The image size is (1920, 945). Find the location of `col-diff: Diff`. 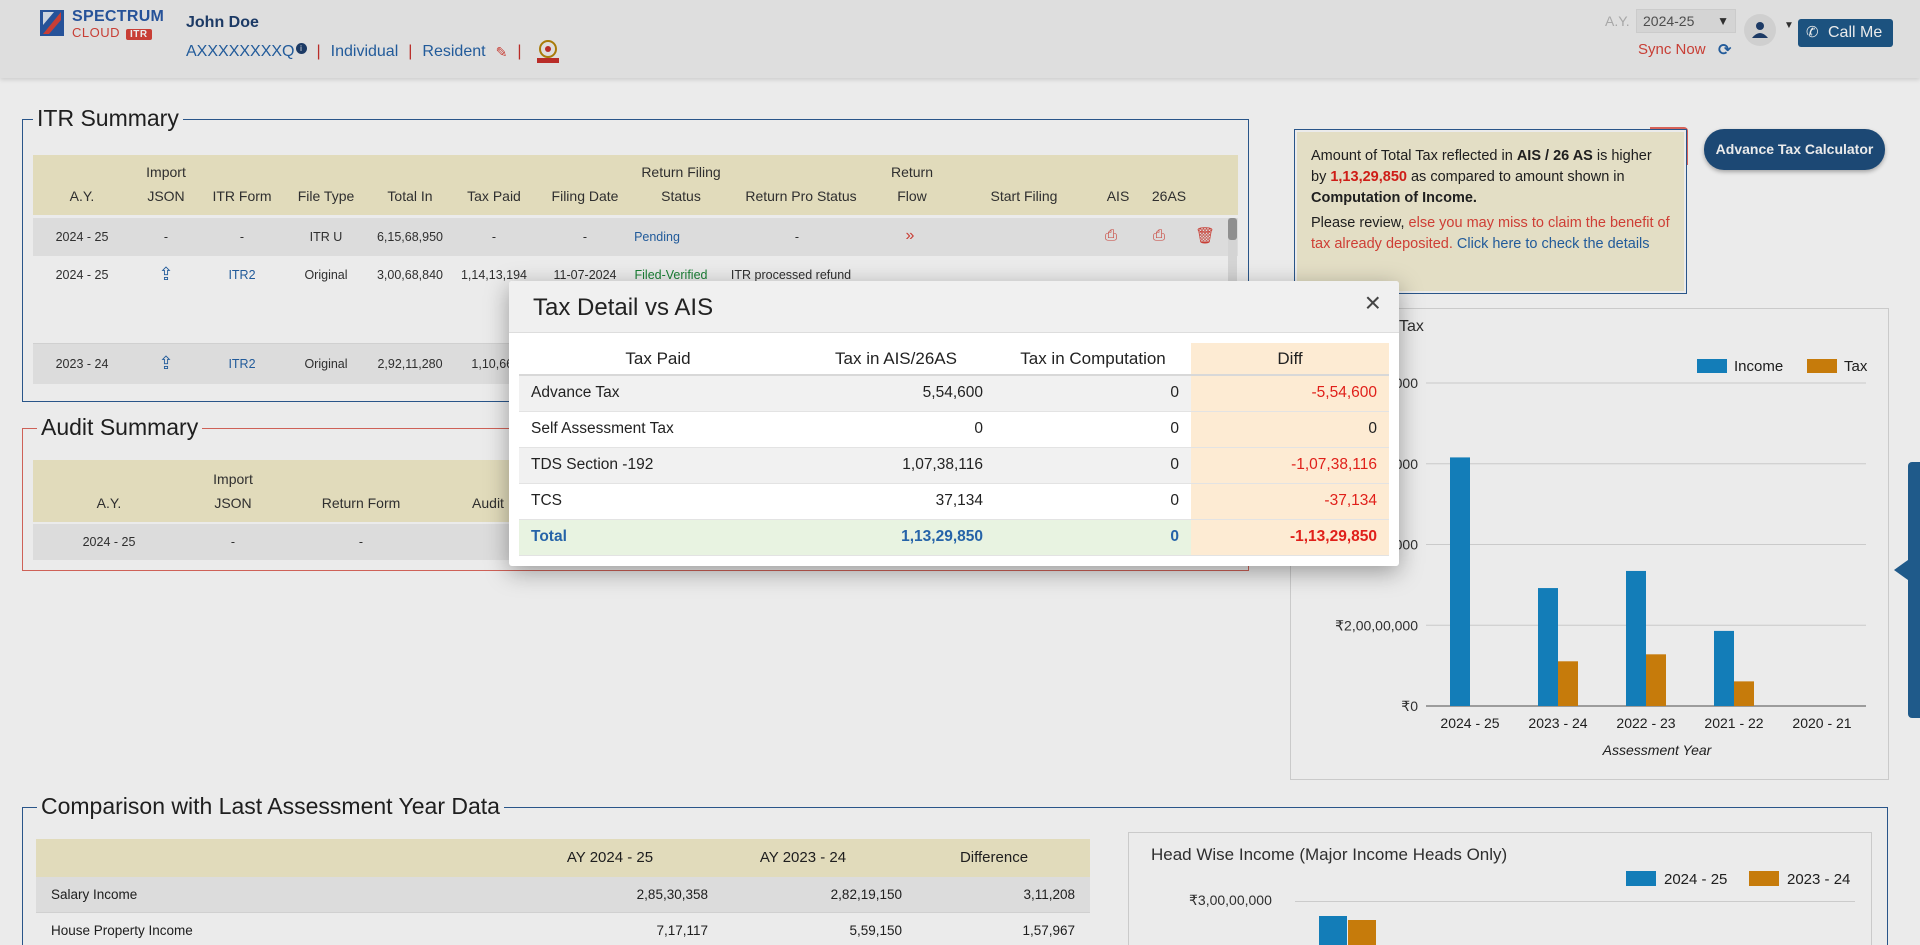

col-diff: Diff is located at coordinates (1290, 359).